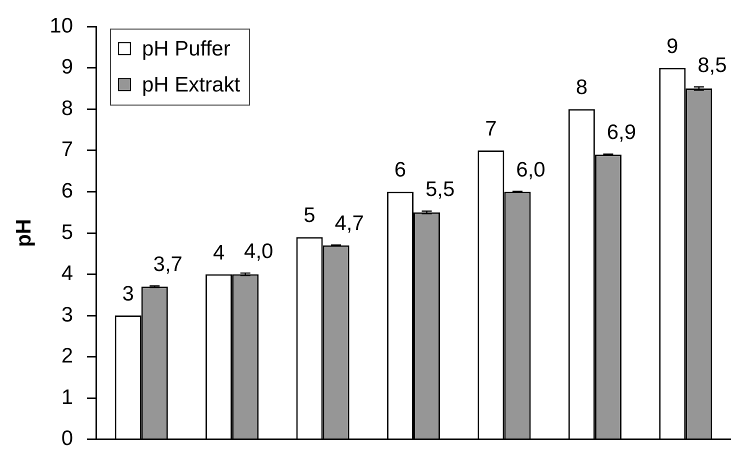  I want to click on data-label: 4, so click(218, 252).